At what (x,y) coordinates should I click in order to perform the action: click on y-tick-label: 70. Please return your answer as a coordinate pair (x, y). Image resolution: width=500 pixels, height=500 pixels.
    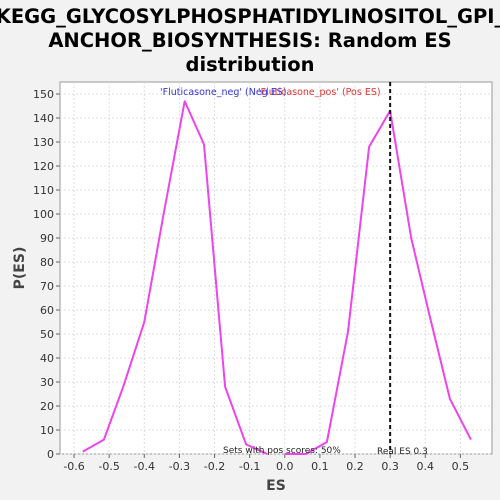
    Looking at the image, I should click on (47, 286).